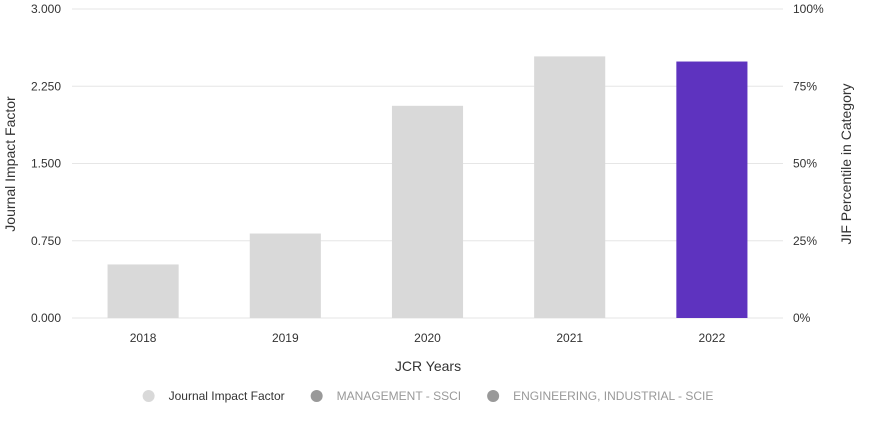 This screenshot has width=876, height=431. What do you see at coordinates (805, 86) in the screenshot?
I see `y2-tick-label: 75%` at bounding box center [805, 86].